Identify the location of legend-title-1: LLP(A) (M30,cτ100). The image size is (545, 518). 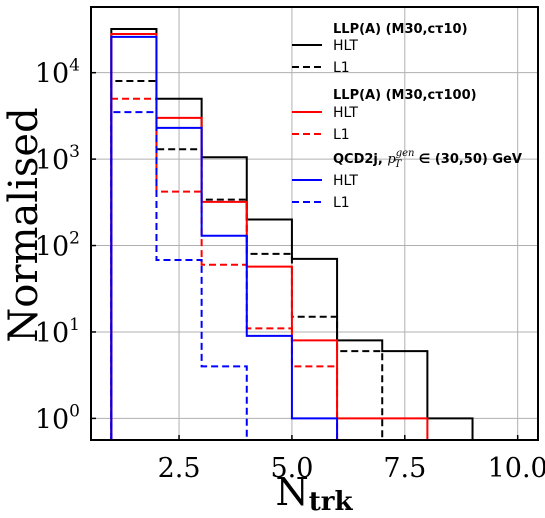
(405, 95).